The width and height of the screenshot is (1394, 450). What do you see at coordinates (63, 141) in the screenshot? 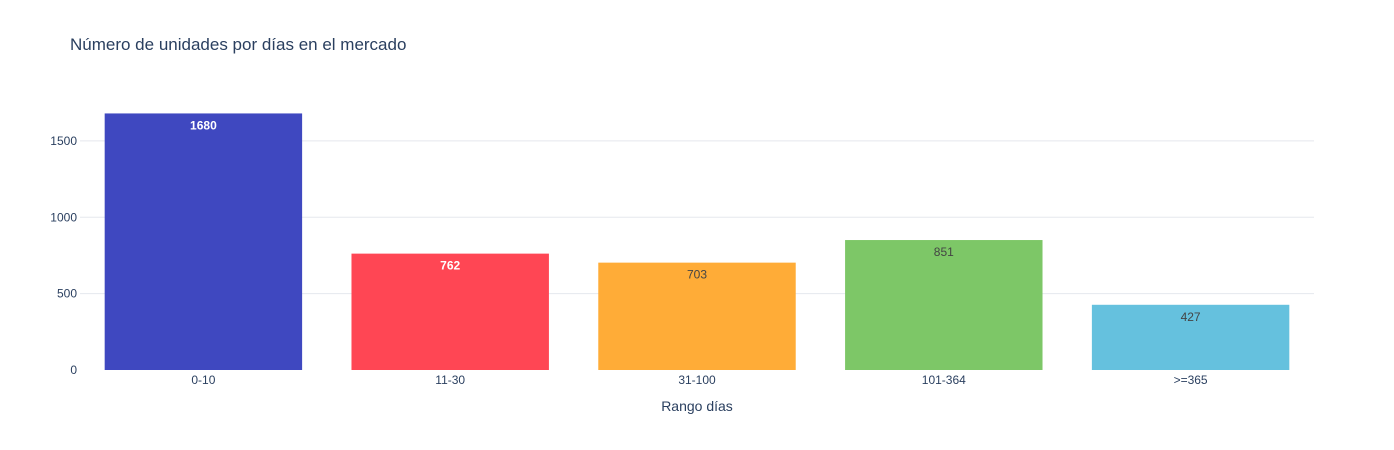
I see `y-tick-label: 1500` at bounding box center [63, 141].